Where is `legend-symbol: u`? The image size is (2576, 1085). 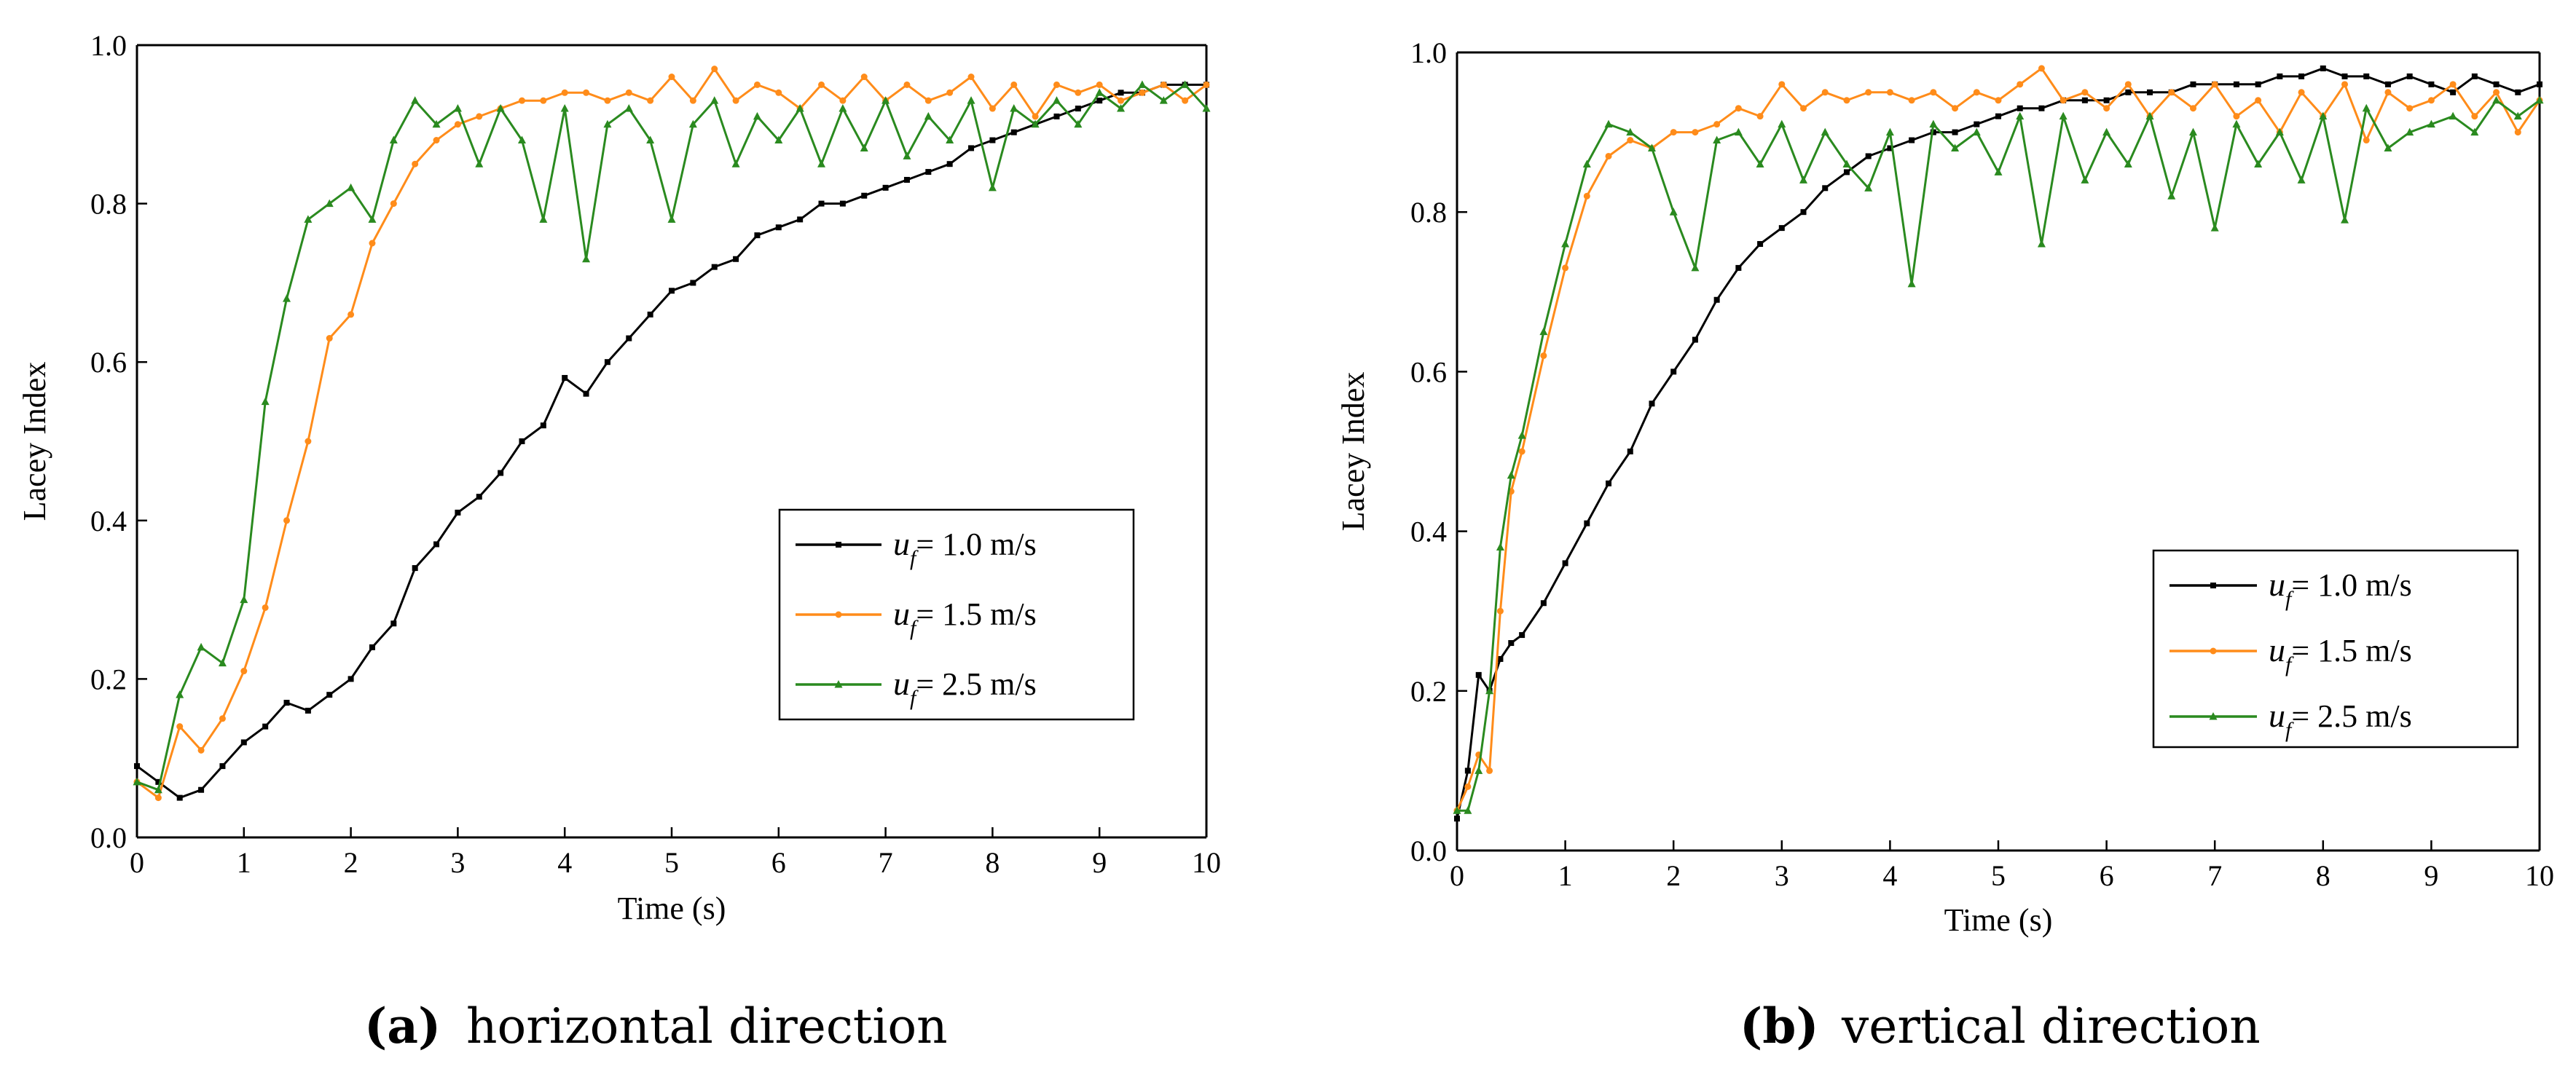
legend-symbol: u is located at coordinates (2277, 584).